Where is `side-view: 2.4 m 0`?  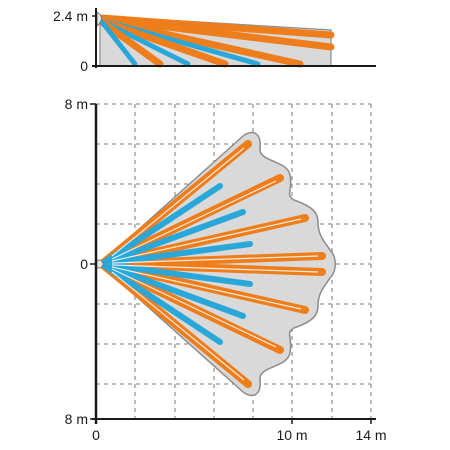 side-view: 2.4 m 0 is located at coordinates (214, 41).